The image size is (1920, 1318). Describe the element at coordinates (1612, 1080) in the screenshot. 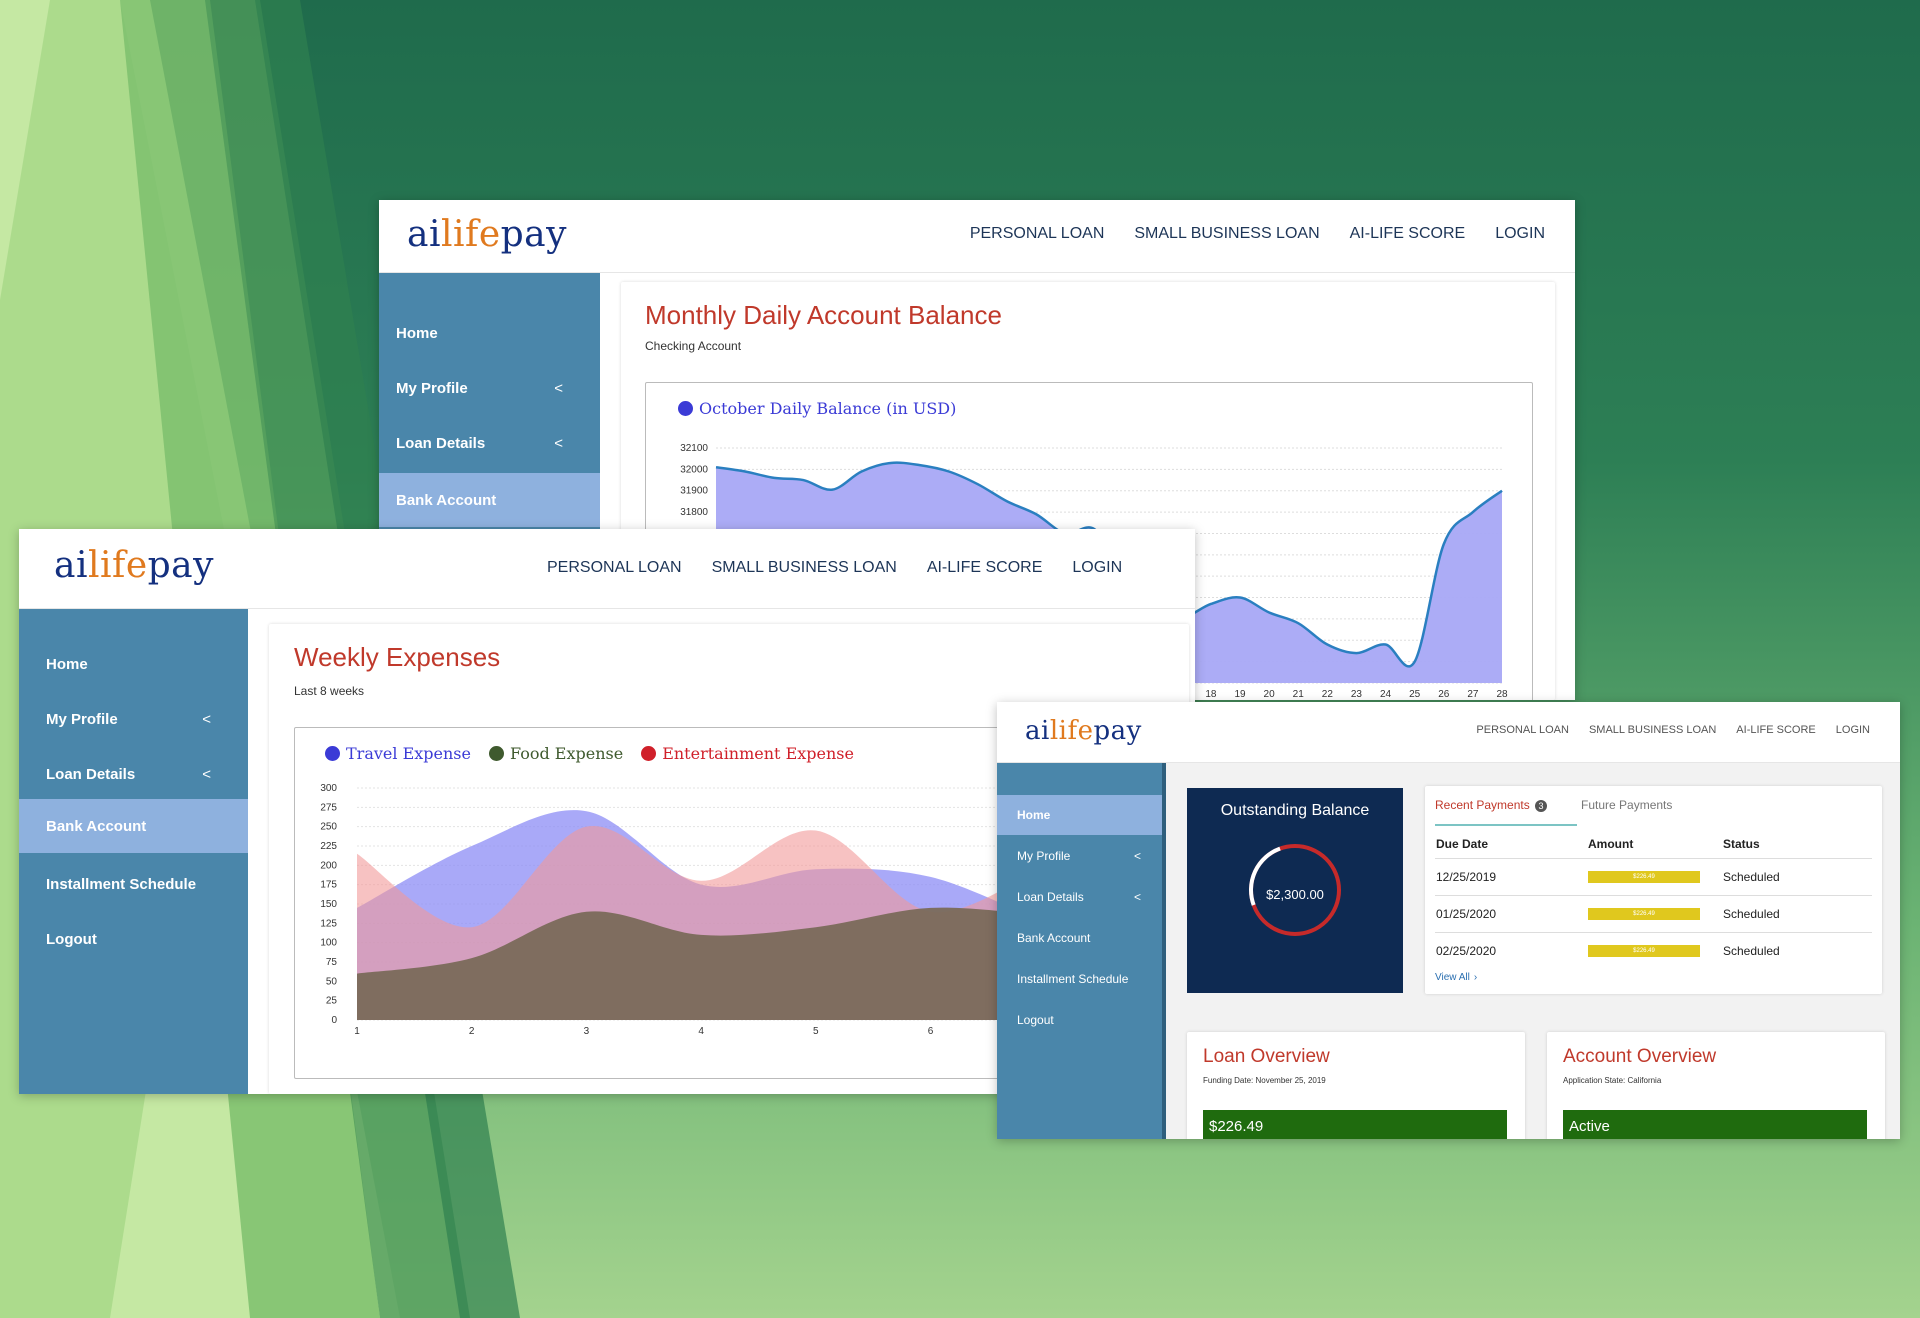

I see `account-overview-subtitle: Application State: California` at that location.